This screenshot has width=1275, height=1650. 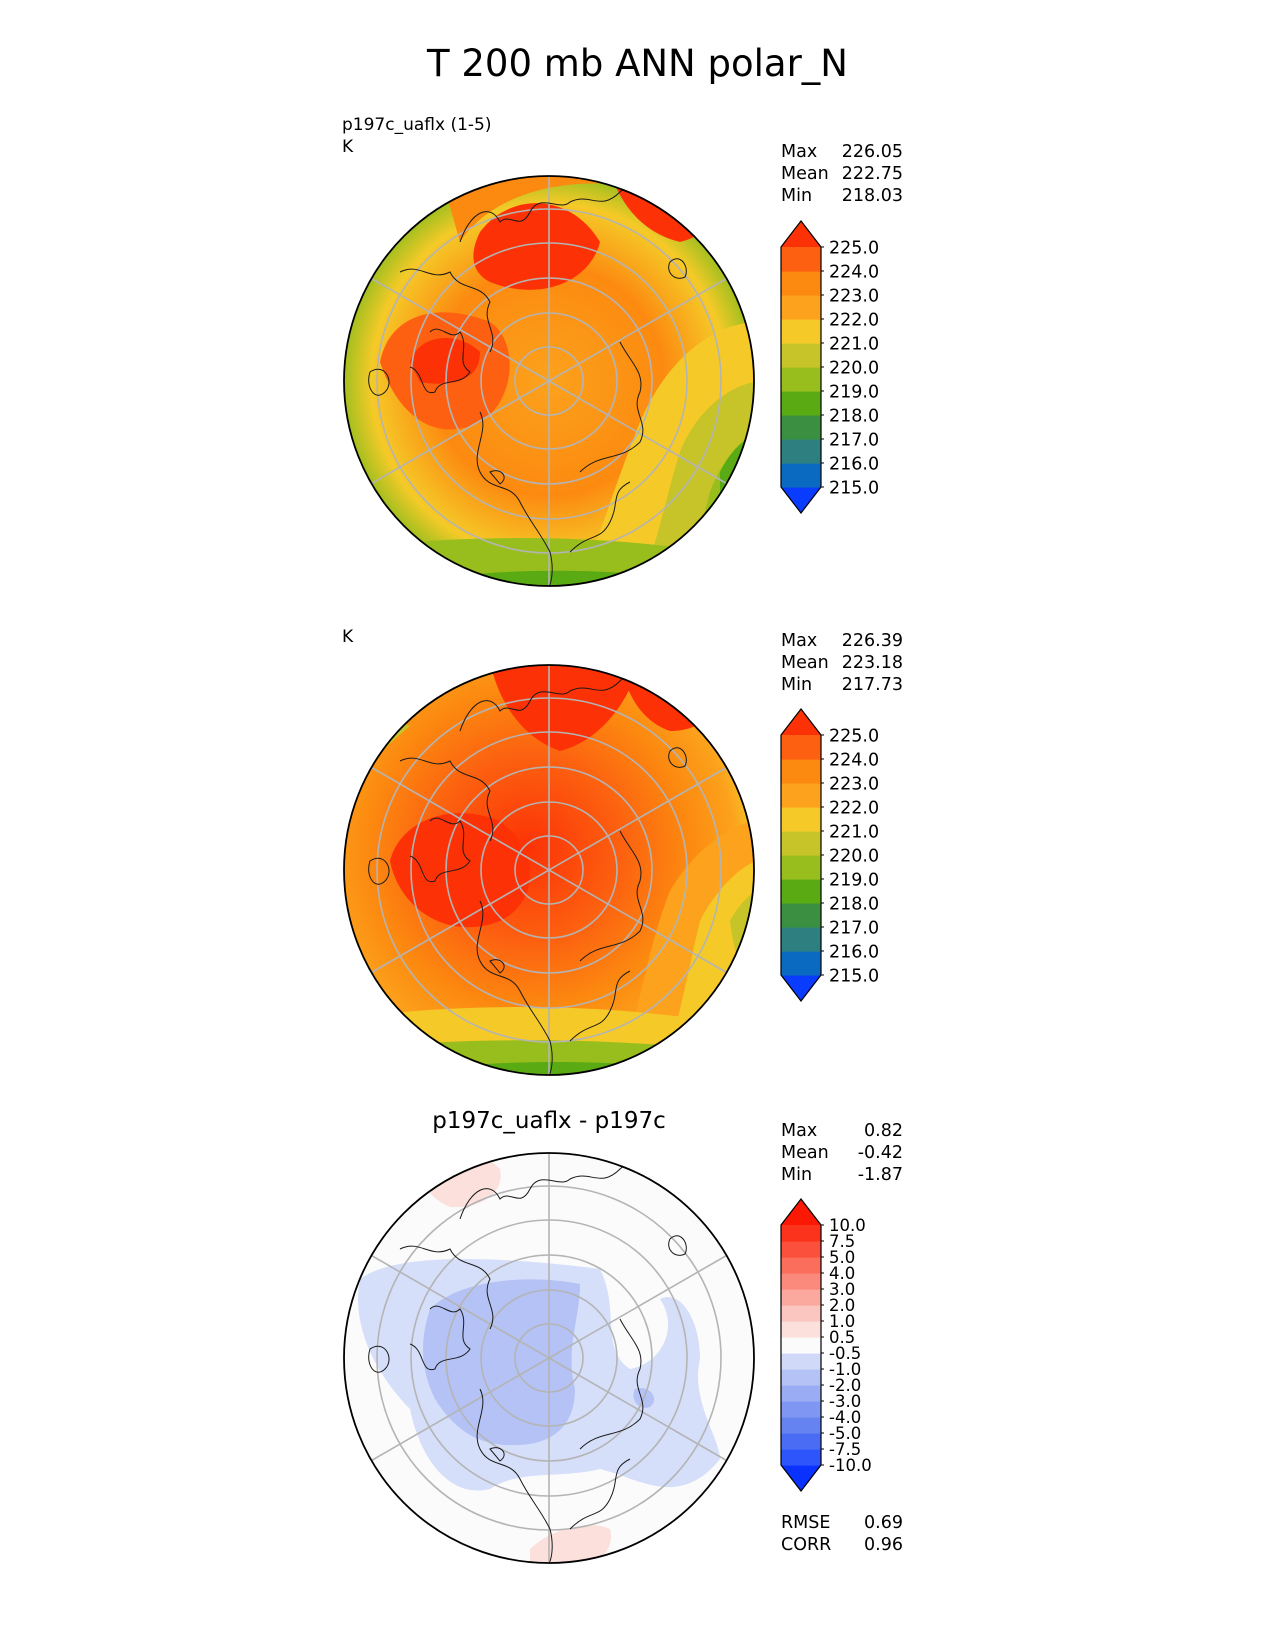 I want to click on panel1-units-label: K, so click(x=348, y=147).